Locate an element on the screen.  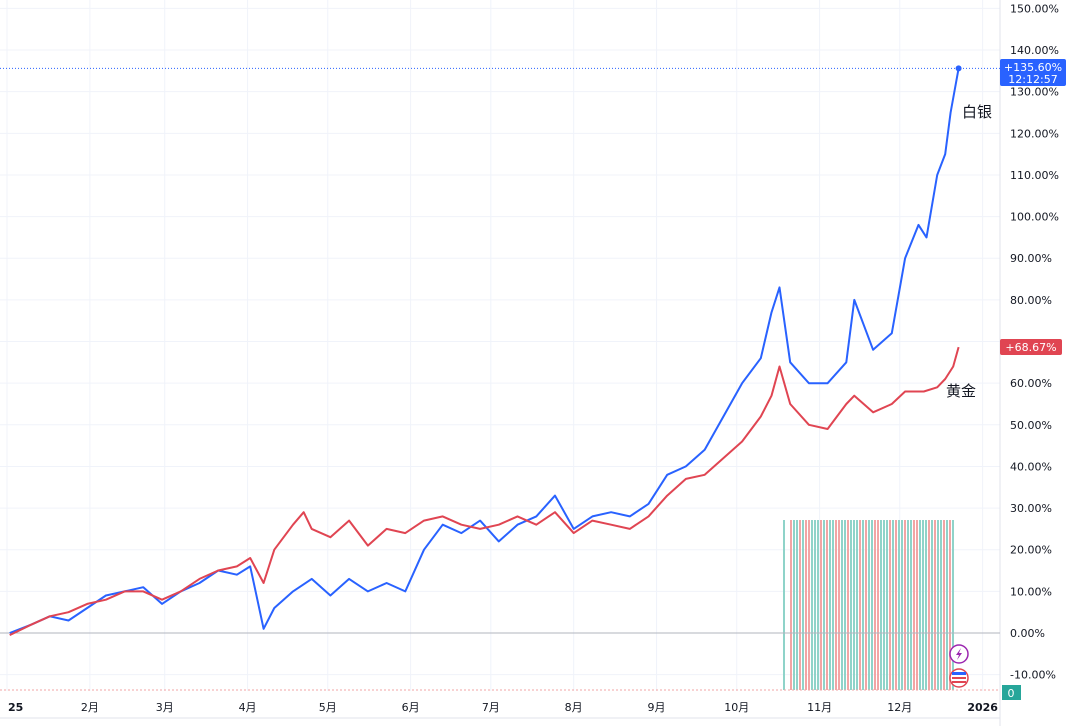
y-tick-label: 80.00% is located at coordinates (1031, 300).